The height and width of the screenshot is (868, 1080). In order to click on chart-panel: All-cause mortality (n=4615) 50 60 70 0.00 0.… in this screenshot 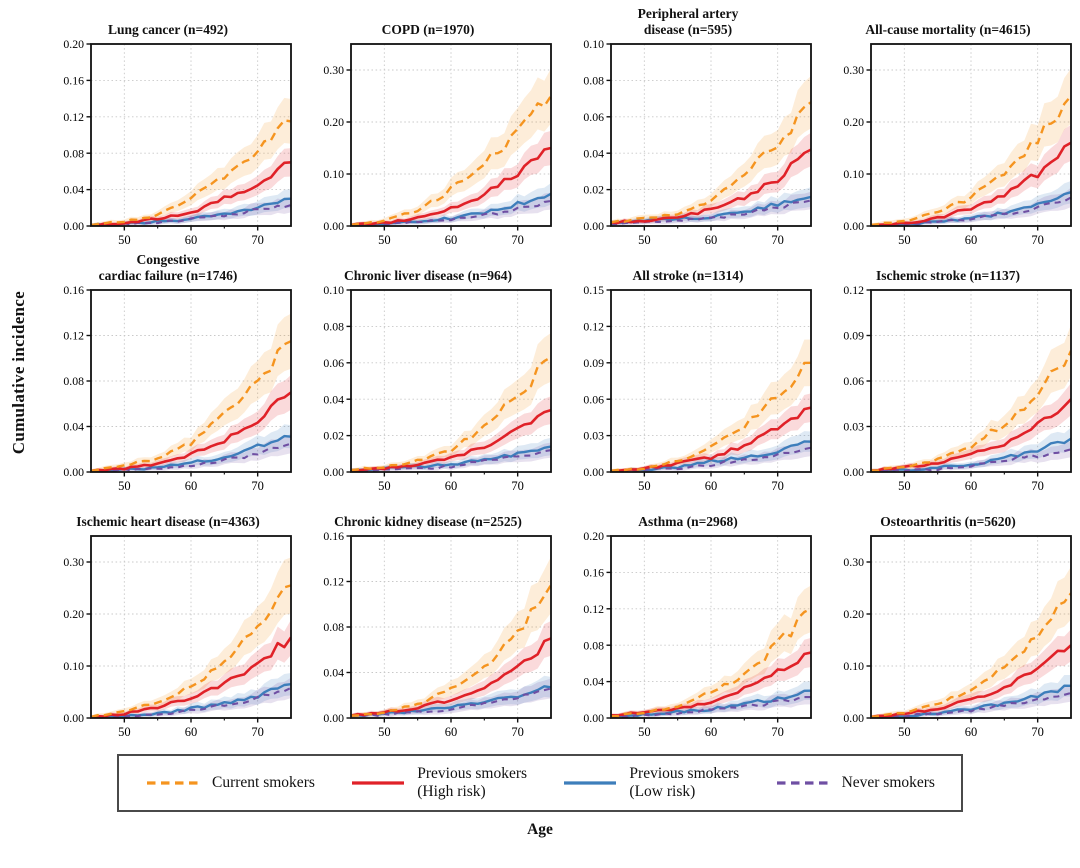, I will do `click(948, 127)`.